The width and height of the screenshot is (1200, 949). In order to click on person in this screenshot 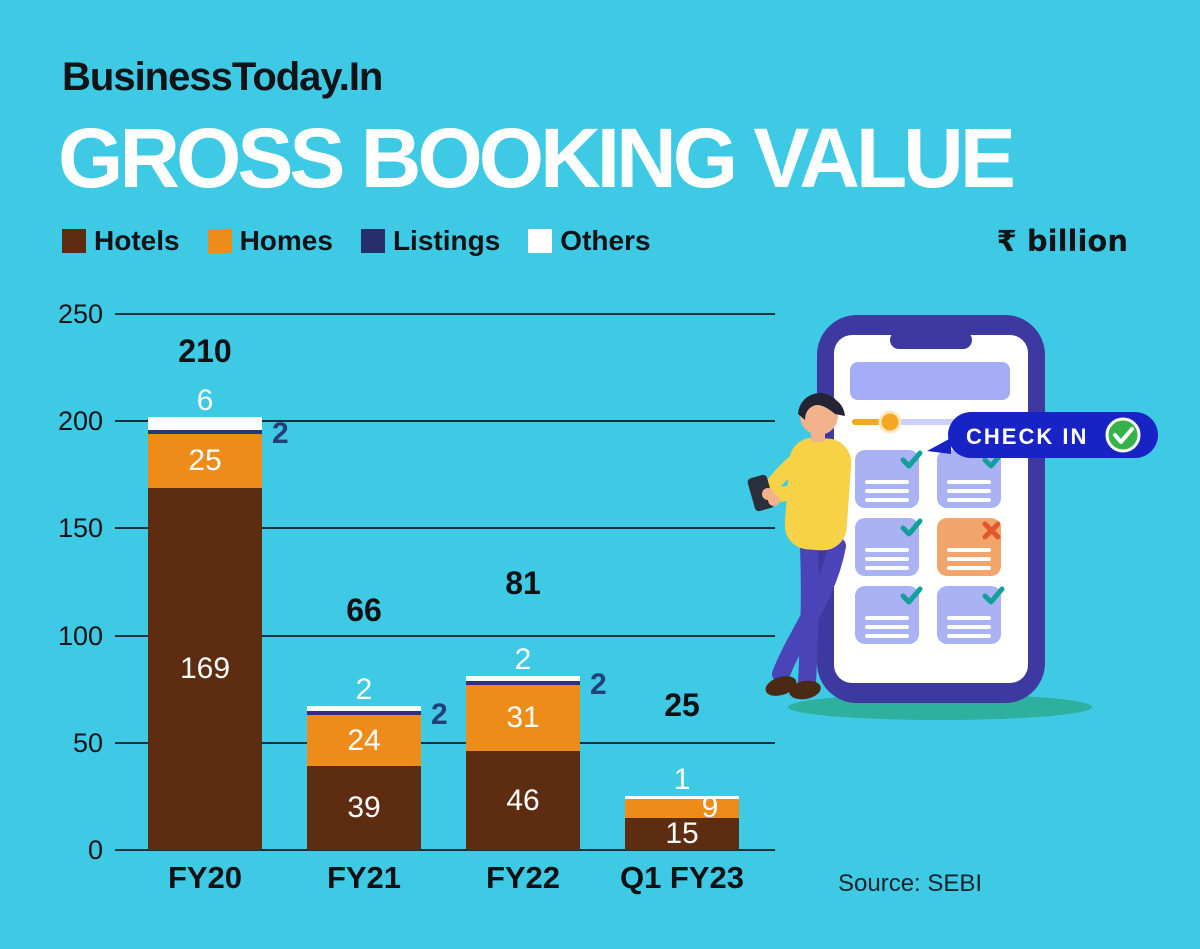, I will do `click(799, 546)`.